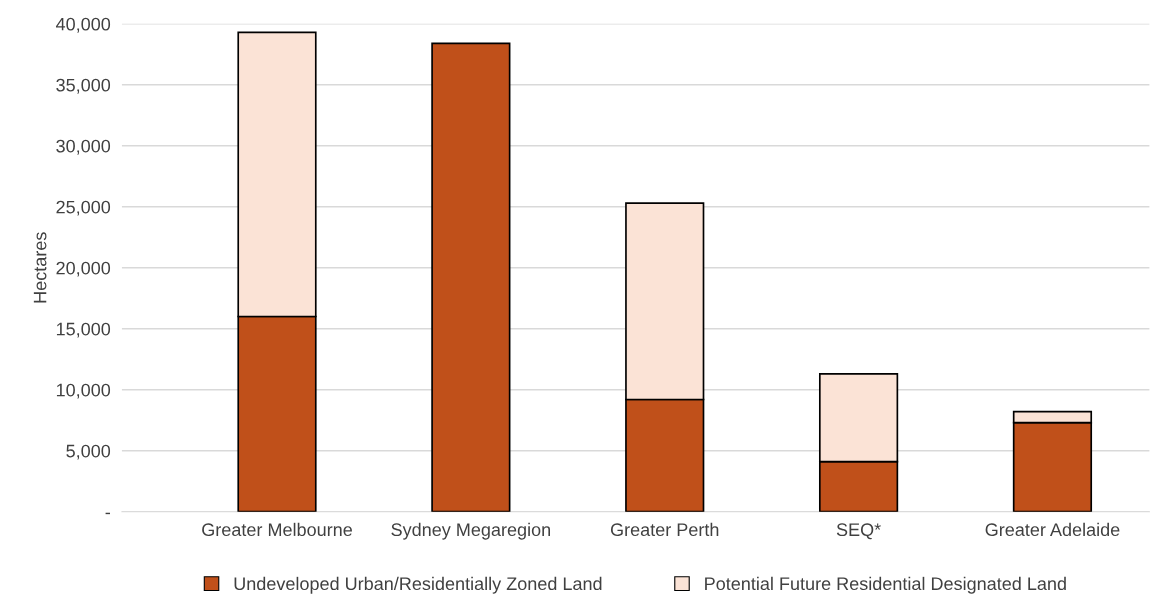  What do you see at coordinates (885, 585) in the screenshot?
I see `legend-label: Potential Future Residential Designated Land` at bounding box center [885, 585].